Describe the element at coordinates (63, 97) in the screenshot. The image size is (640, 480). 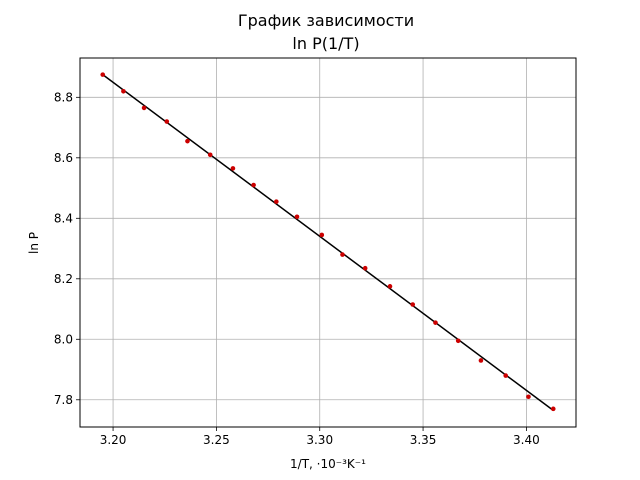
I see `y-tick-label: 8.8` at that location.